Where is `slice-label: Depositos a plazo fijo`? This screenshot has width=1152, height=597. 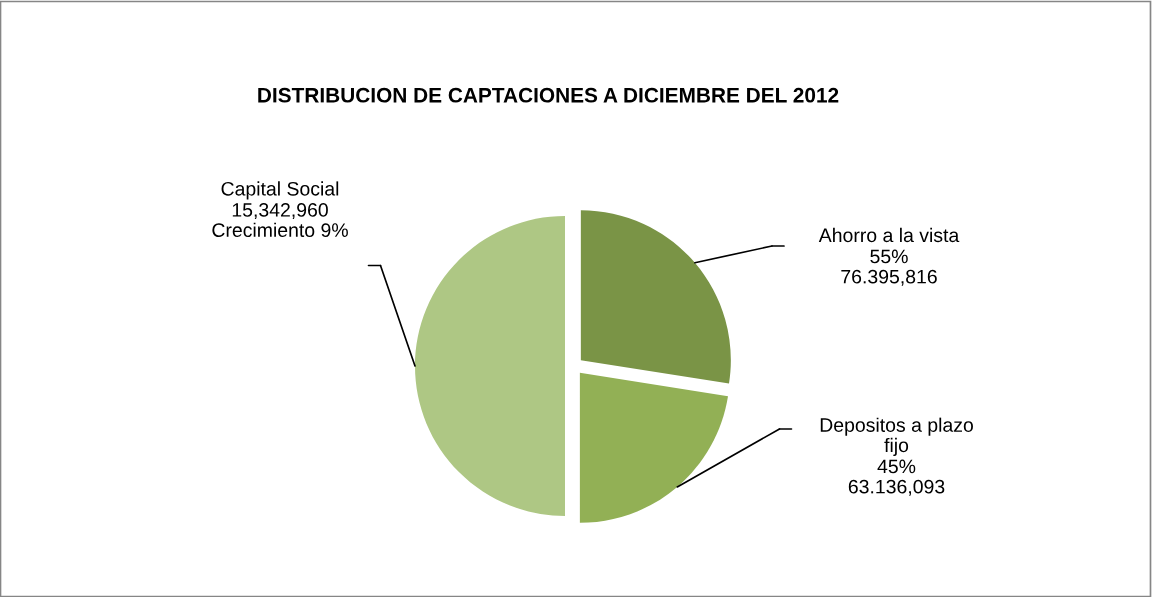
slice-label: Depositos a plazo fijo is located at coordinates (896, 436).